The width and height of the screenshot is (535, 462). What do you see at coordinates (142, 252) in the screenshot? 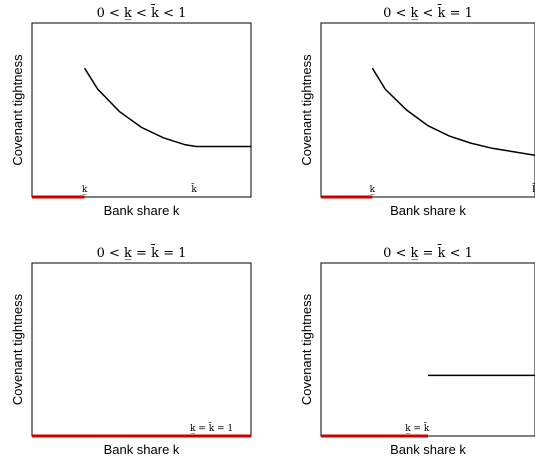
I see `chart-title: 0 < k̲ = k̄ = 1` at bounding box center [142, 252].